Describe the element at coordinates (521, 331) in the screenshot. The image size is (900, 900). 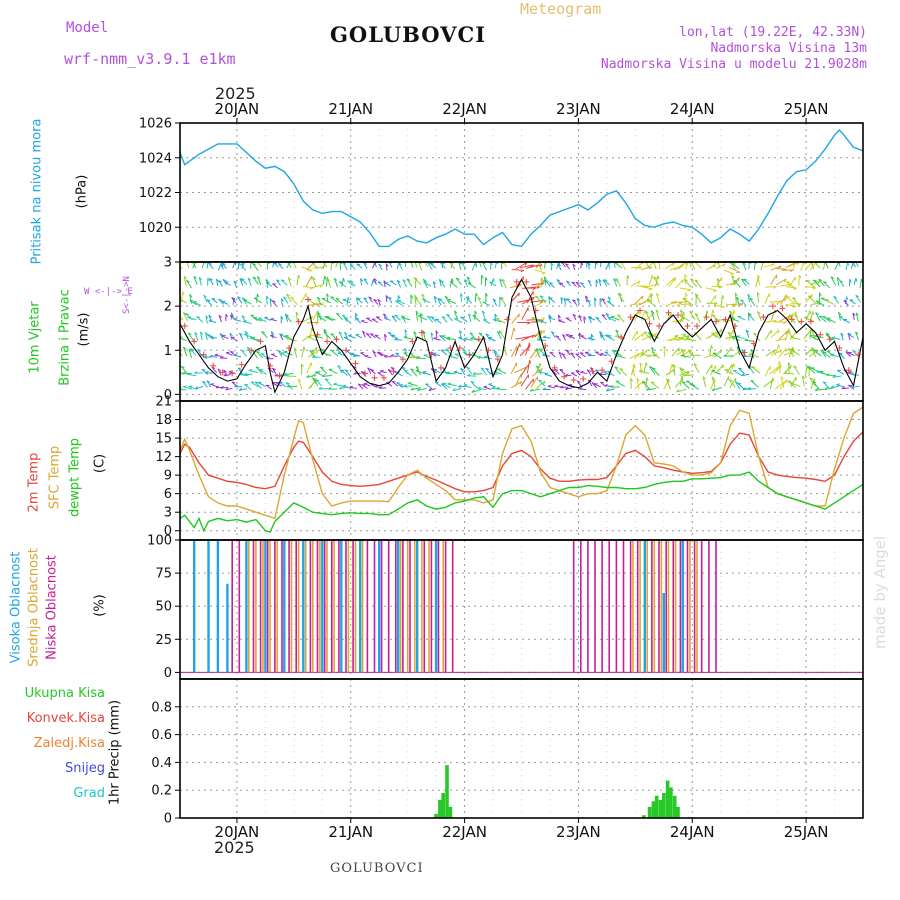
I see `wind-panel-frame` at that location.